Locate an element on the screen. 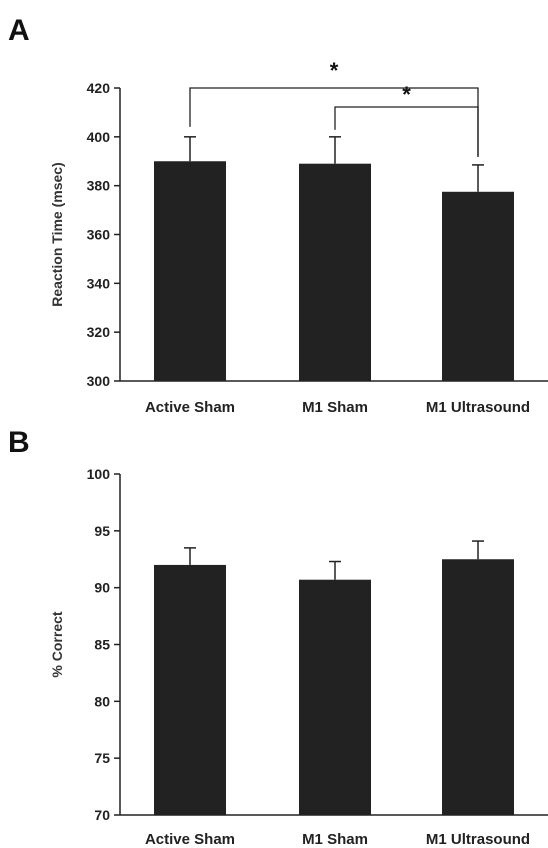 The image size is (548, 848). y-axis-title: % Correct is located at coordinates (57, 644).